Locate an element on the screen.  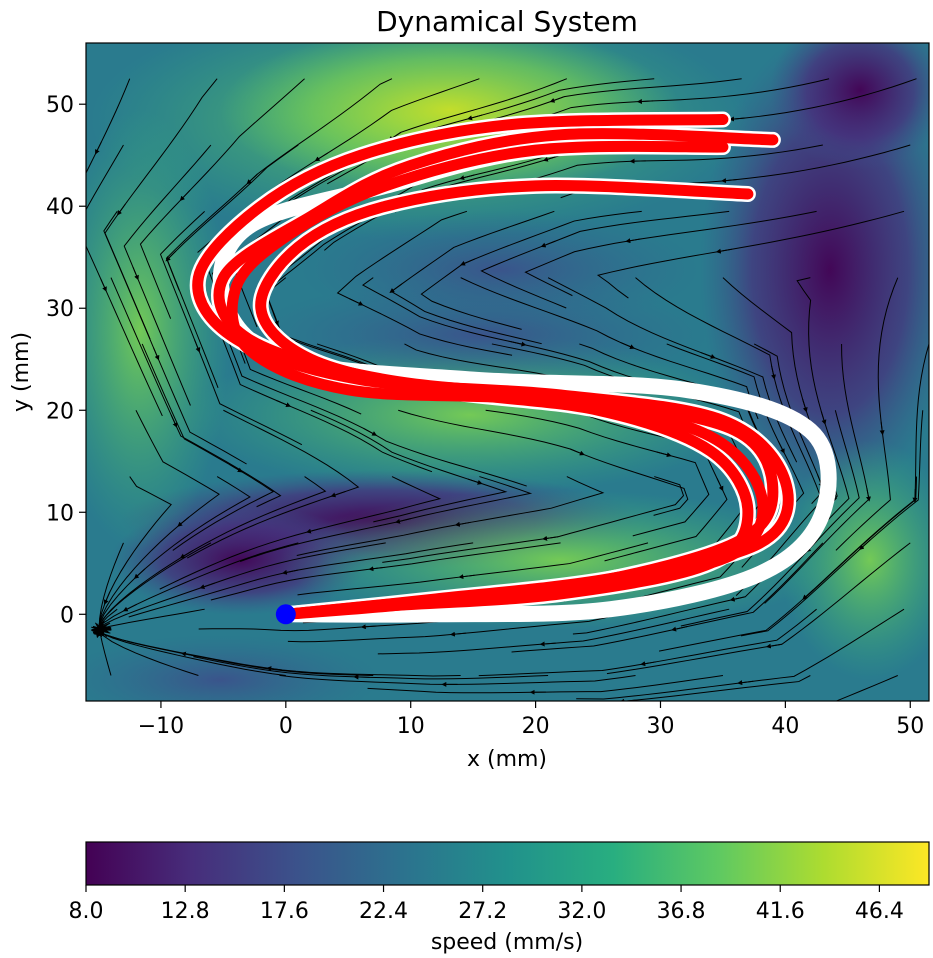
colorbar-tick-label: 17.6 is located at coordinates (284, 911).